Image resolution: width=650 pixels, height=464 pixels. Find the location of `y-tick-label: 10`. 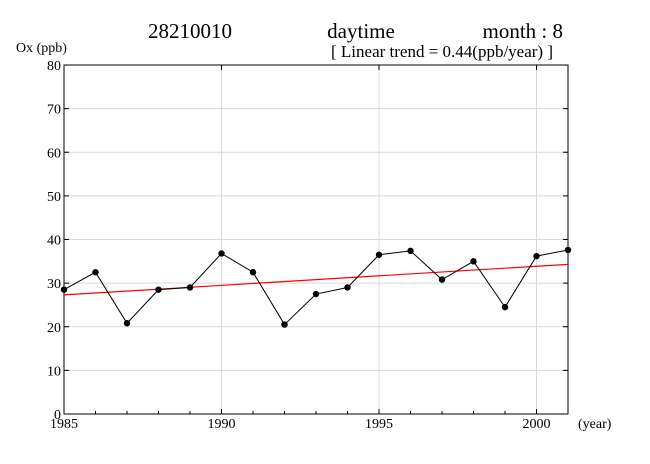

y-tick-label: 10 is located at coordinates (54, 371).